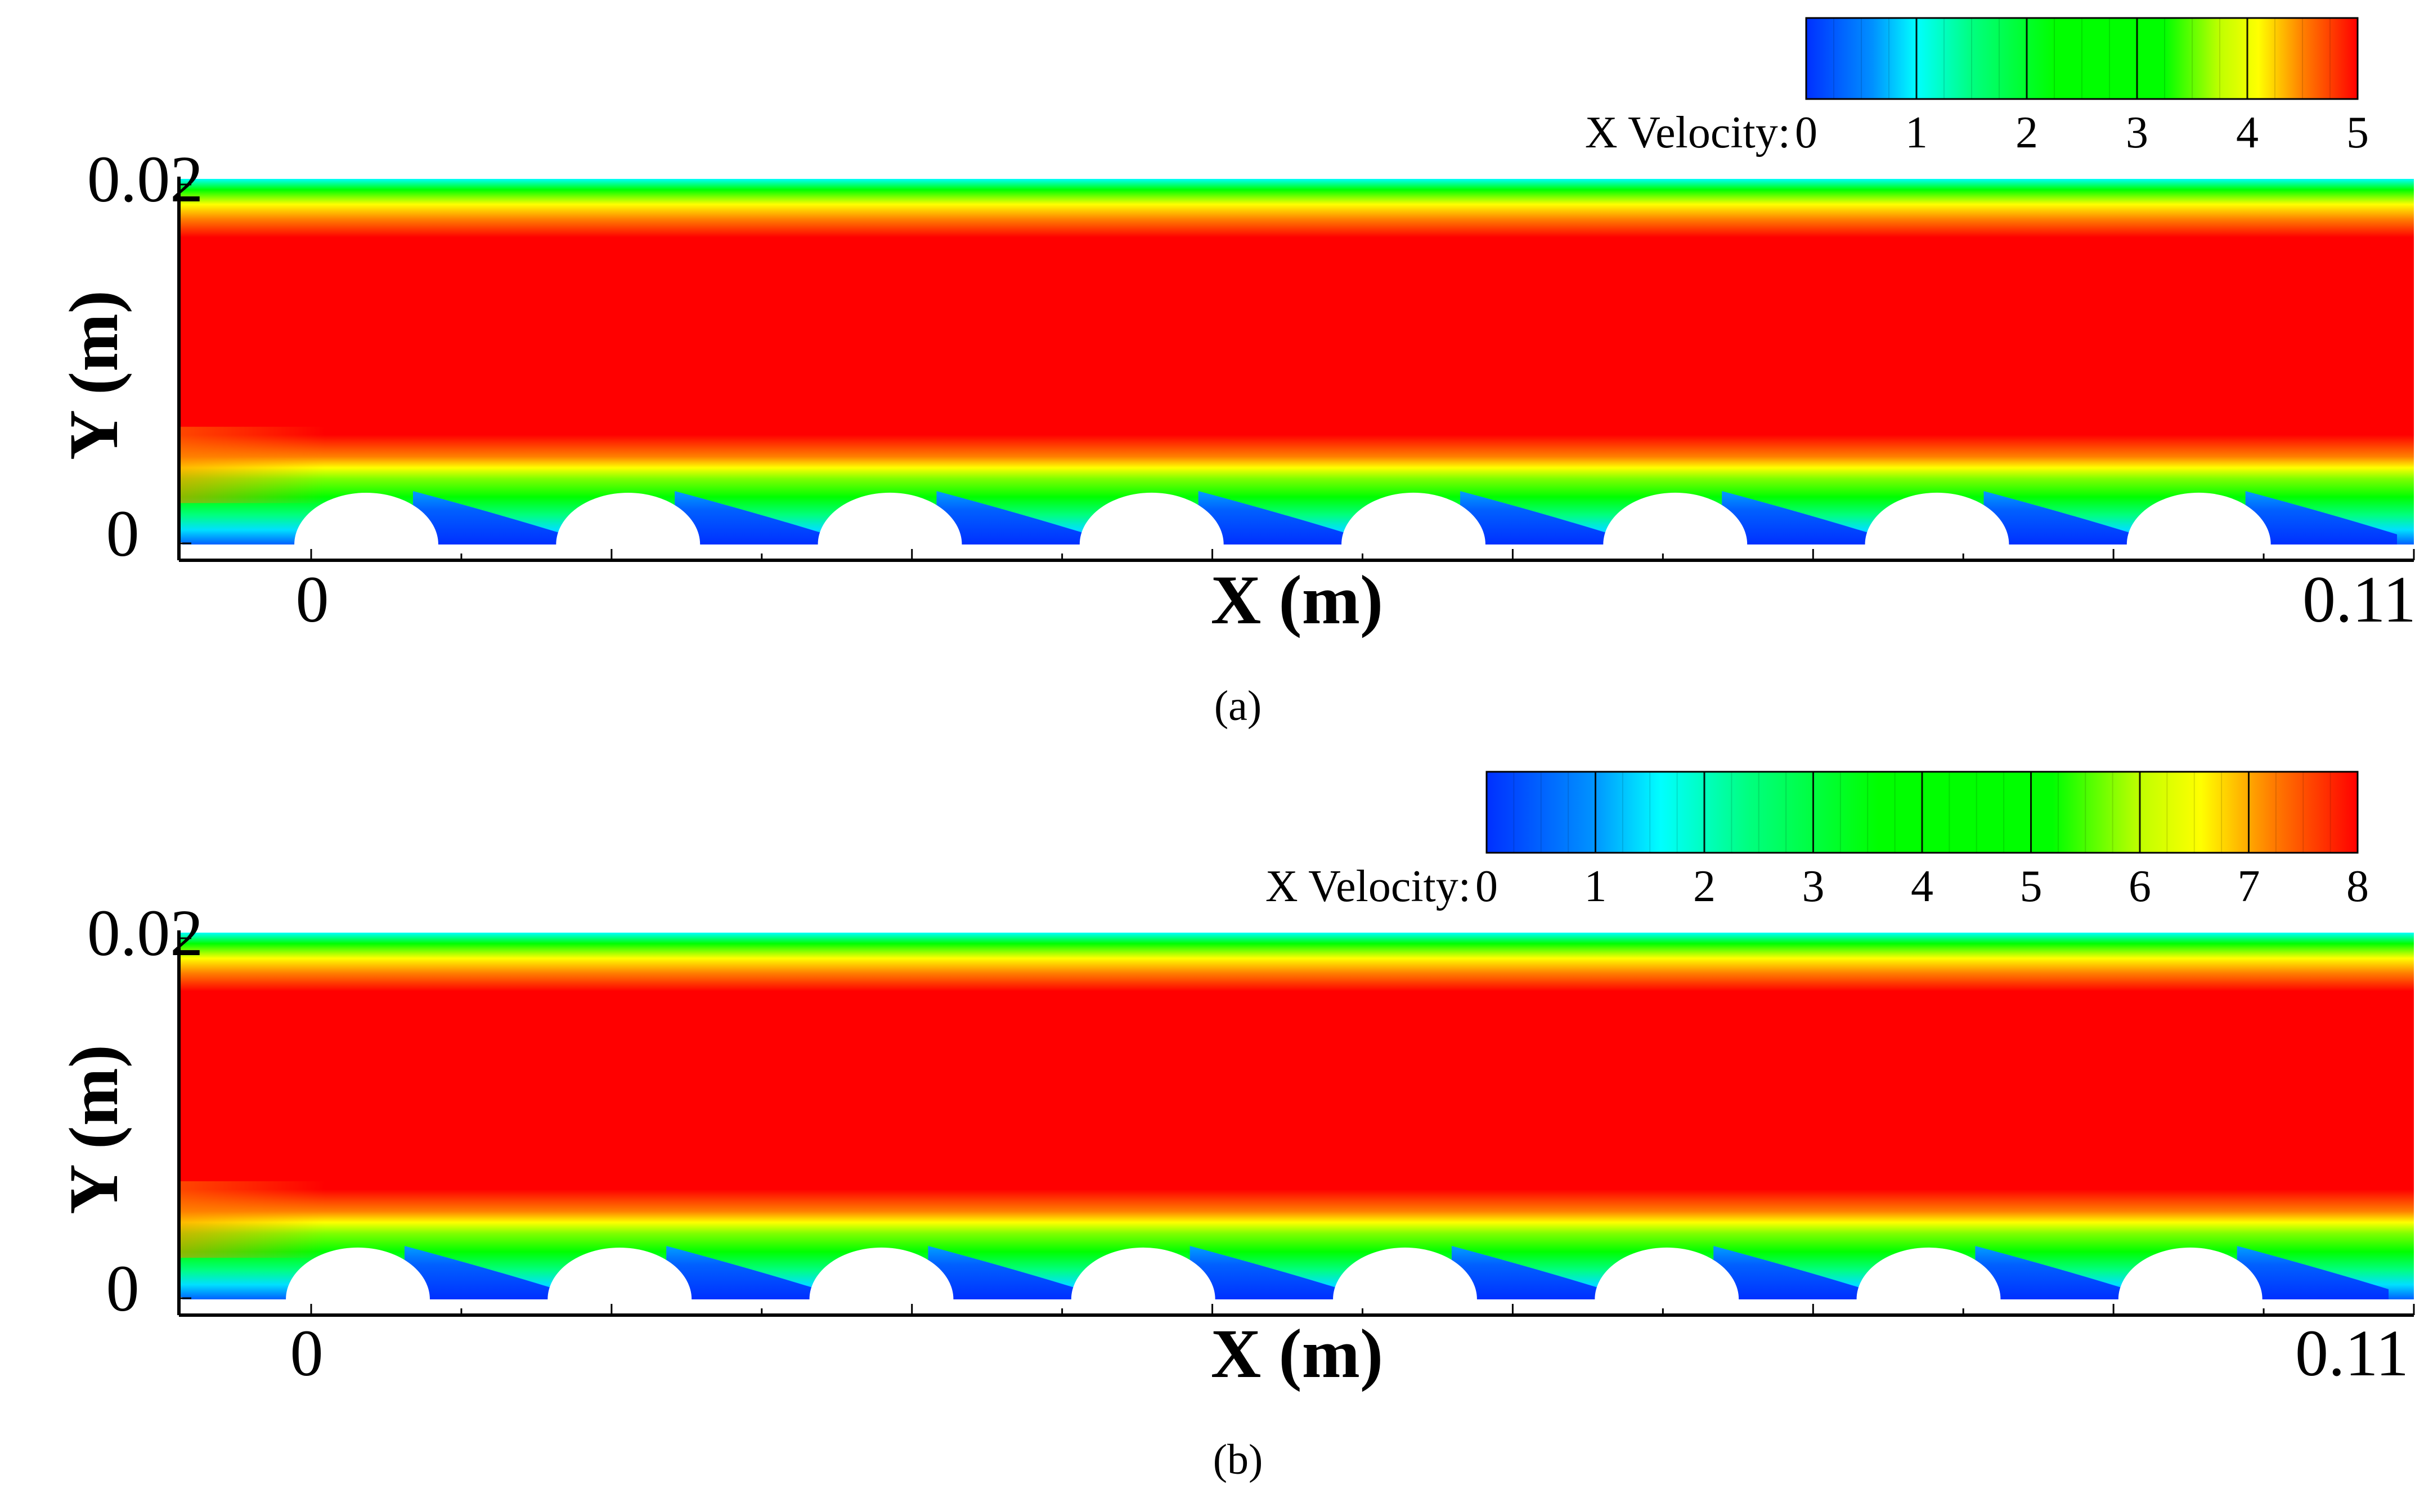 The height and width of the screenshot is (1512, 2424). What do you see at coordinates (1705, 886) in the screenshot?
I see `panel-b-colorbar-tick-label: 2` at bounding box center [1705, 886].